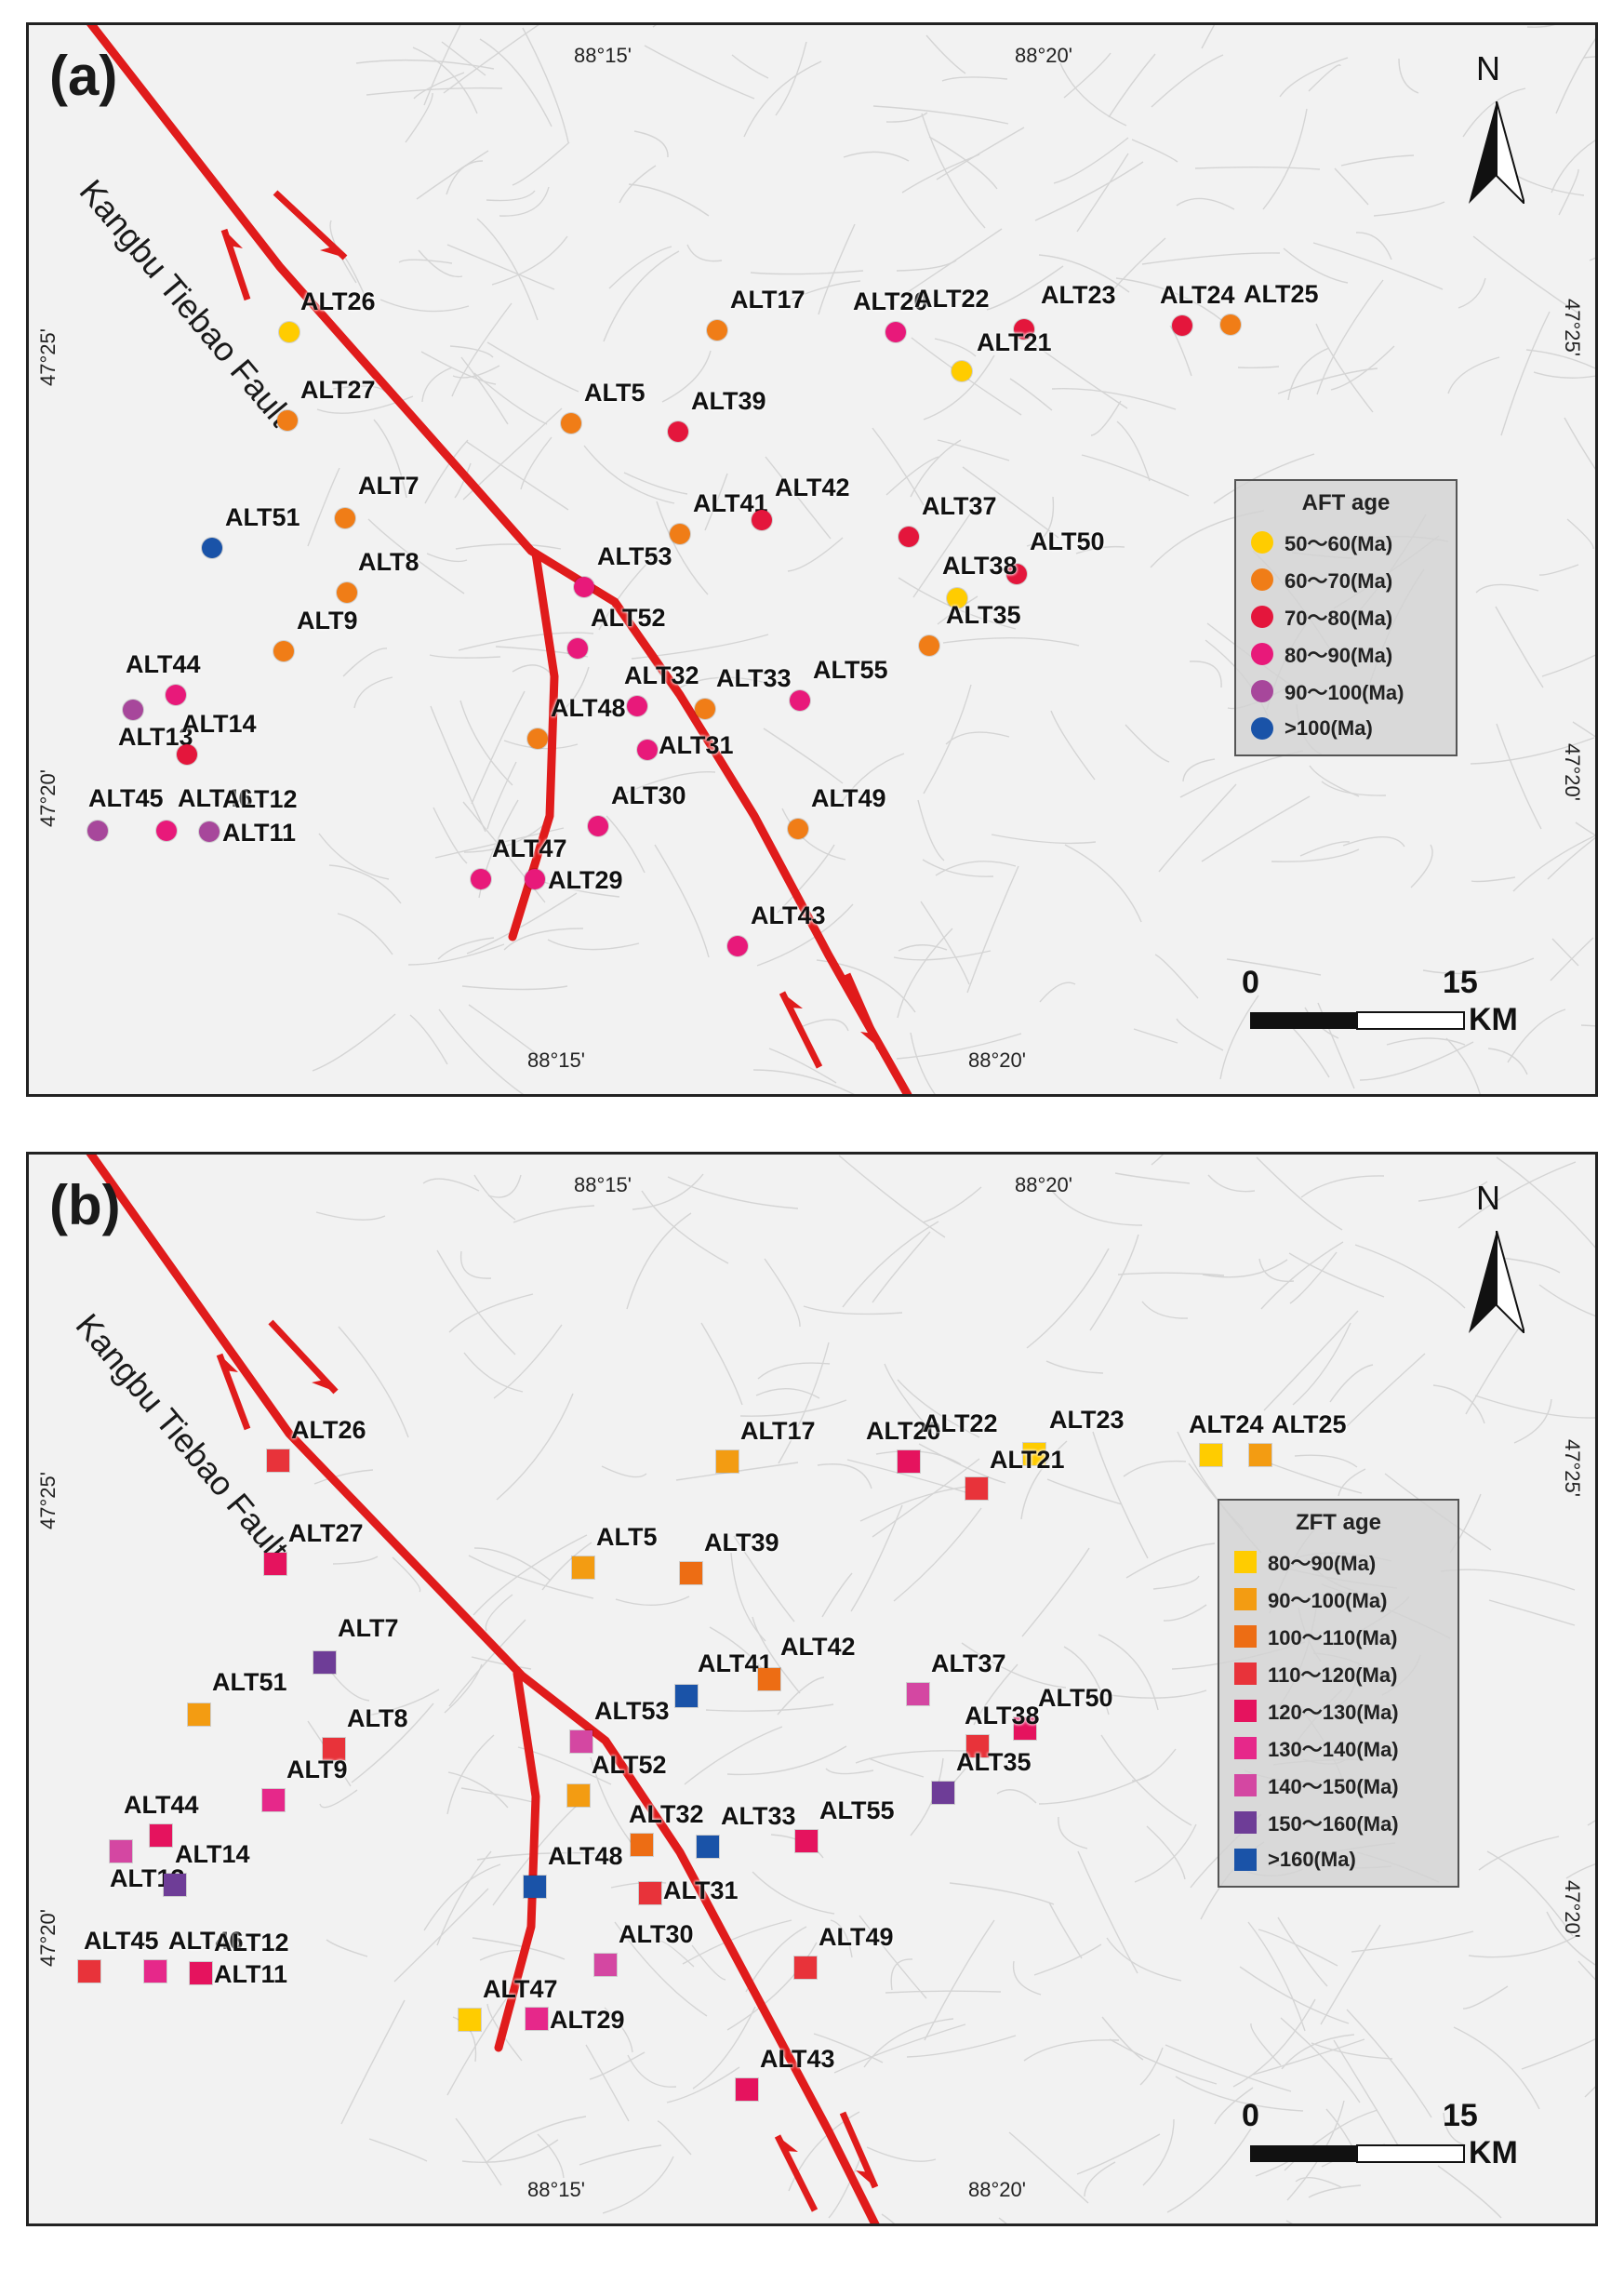  I want to click on sample-label: ALT53, so click(632, 1711).